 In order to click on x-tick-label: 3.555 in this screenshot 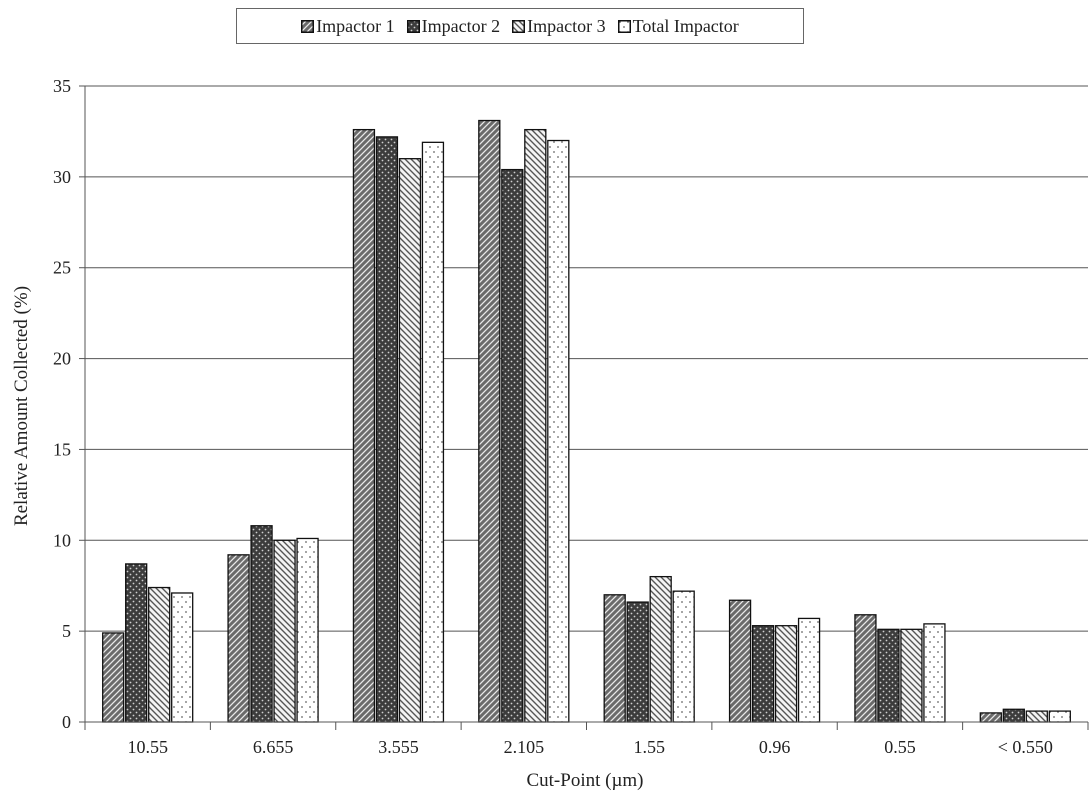, I will do `click(398, 747)`.